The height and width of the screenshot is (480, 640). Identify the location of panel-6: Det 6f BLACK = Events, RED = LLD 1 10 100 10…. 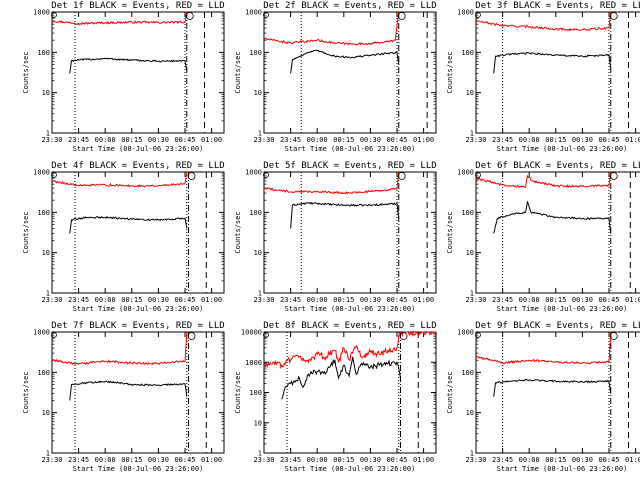
(543, 237).